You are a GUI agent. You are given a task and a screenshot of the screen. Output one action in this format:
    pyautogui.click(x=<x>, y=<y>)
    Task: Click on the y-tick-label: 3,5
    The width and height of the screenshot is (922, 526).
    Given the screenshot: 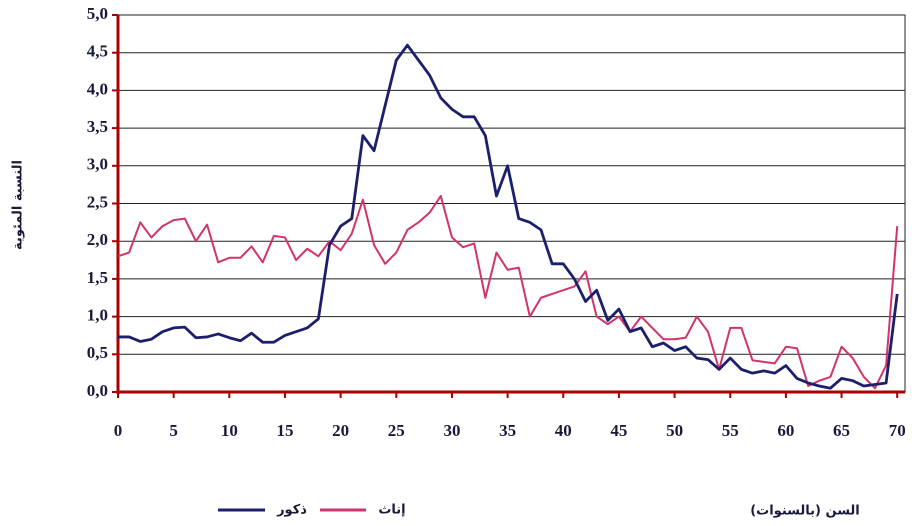 What is the action you would take?
    pyautogui.click(x=97, y=126)
    